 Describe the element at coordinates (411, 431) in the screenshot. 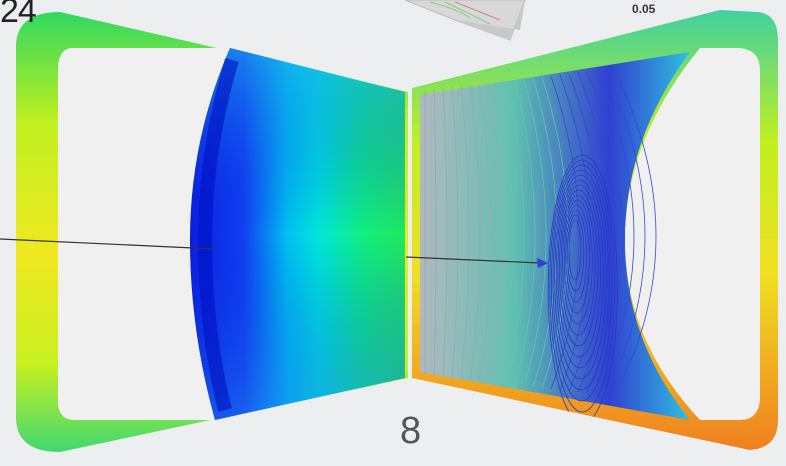

I see `page-number: 8` at that location.